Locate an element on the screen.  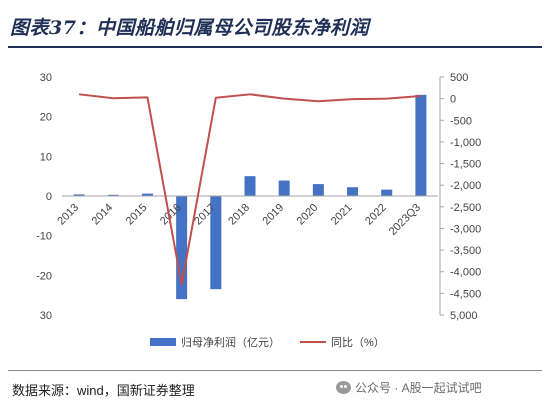
right-tick-label: -3,500 is located at coordinates (465, 251).